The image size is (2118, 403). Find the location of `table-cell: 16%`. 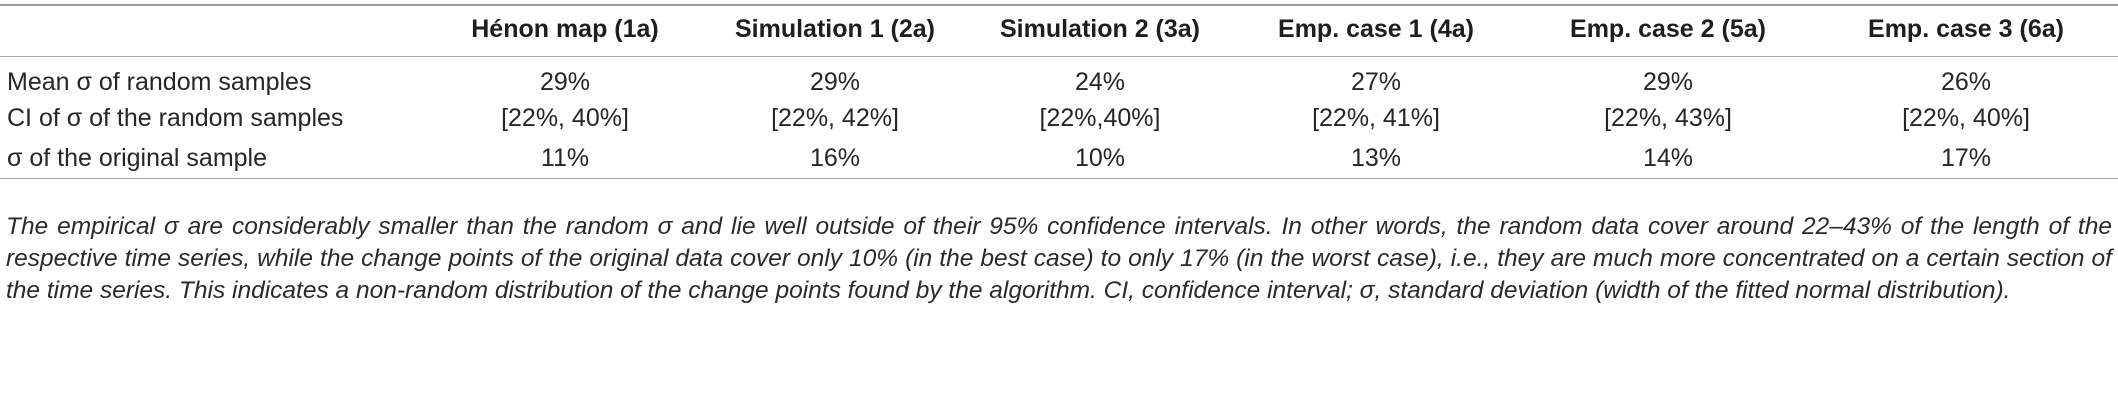

table-cell: 16% is located at coordinates (835, 158).